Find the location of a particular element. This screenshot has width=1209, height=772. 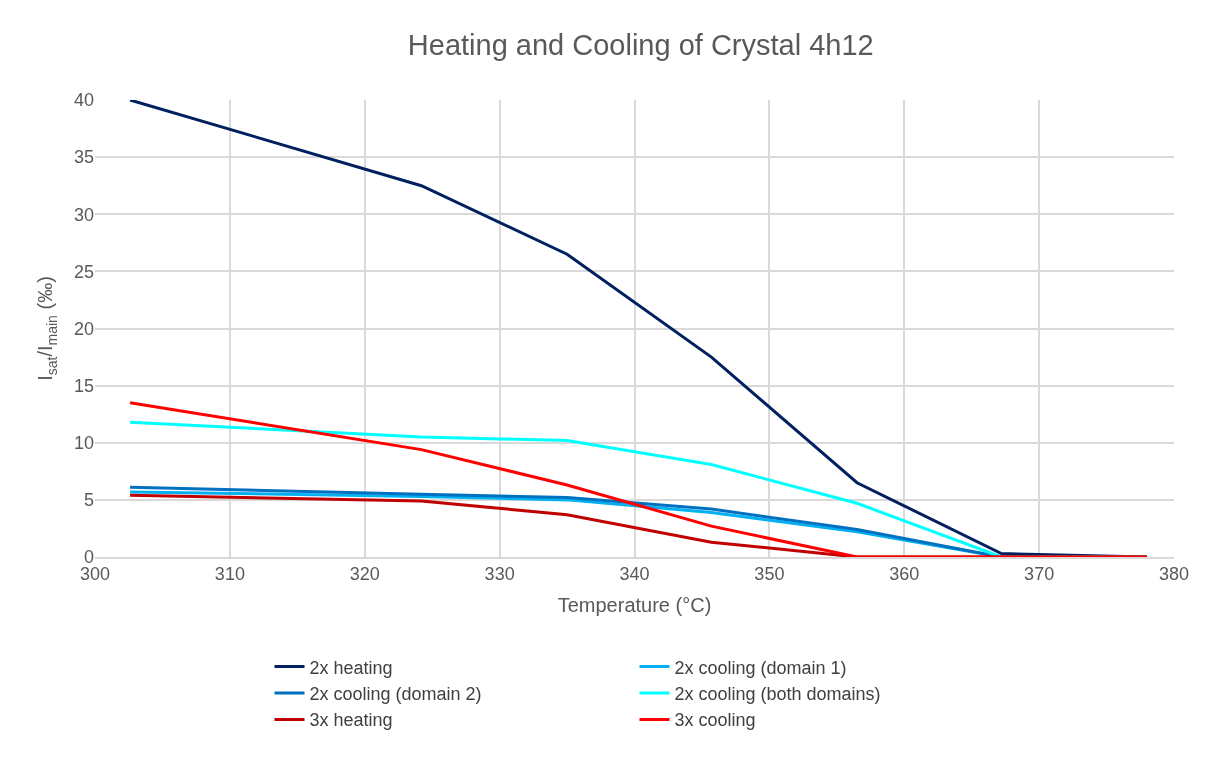

legend-label: 2x cooling (both domains) is located at coordinates (777, 694).